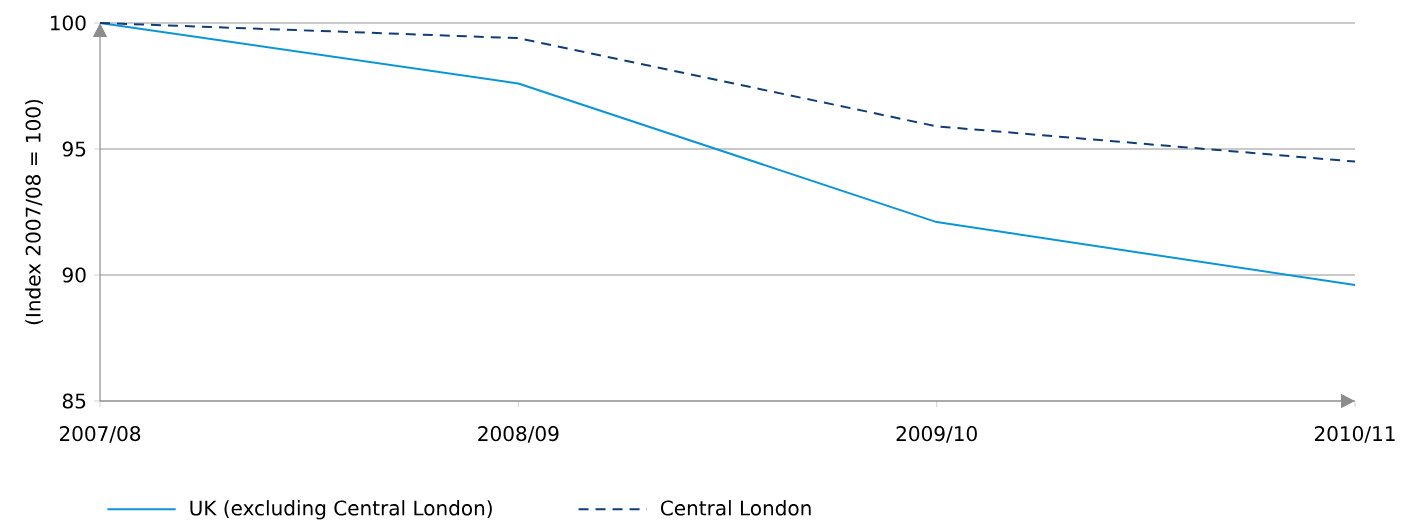 The height and width of the screenshot is (527, 1412). I want to click on y-tick-label: 100, so click(68, 23).